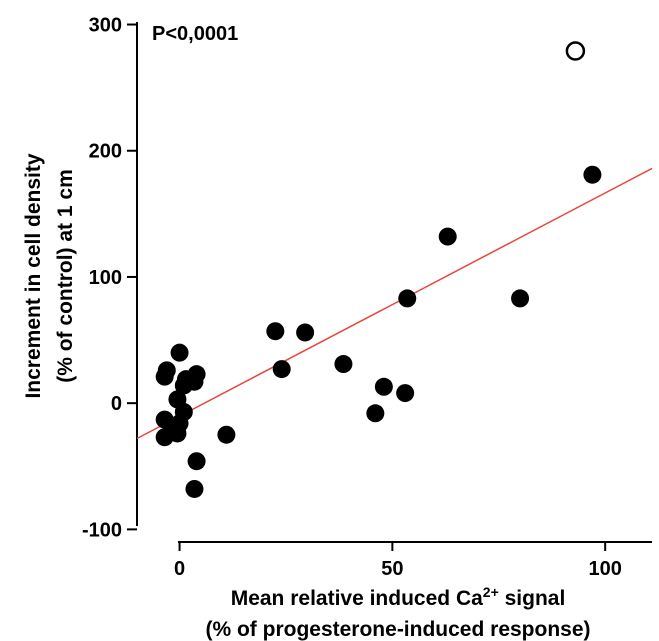  Describe the element at coordinates (195, 34) in the screenshot. I see `p-value-annotation: P<0,0001` at that location.